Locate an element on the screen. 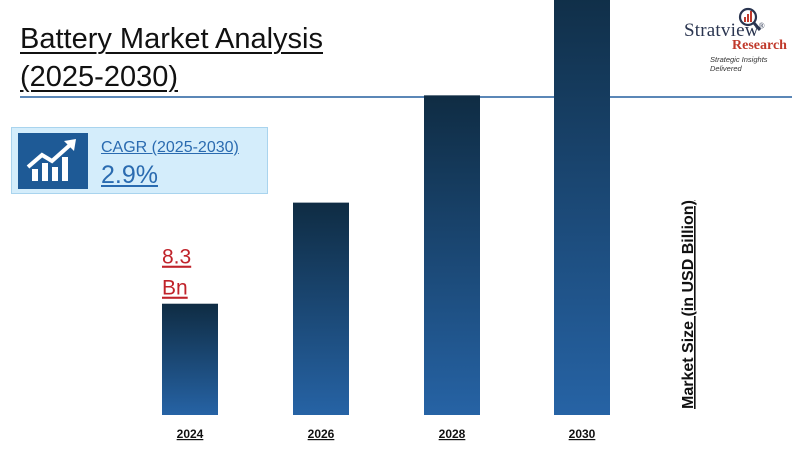  logo-name: Stratview® is located at coordinates (724, 31).